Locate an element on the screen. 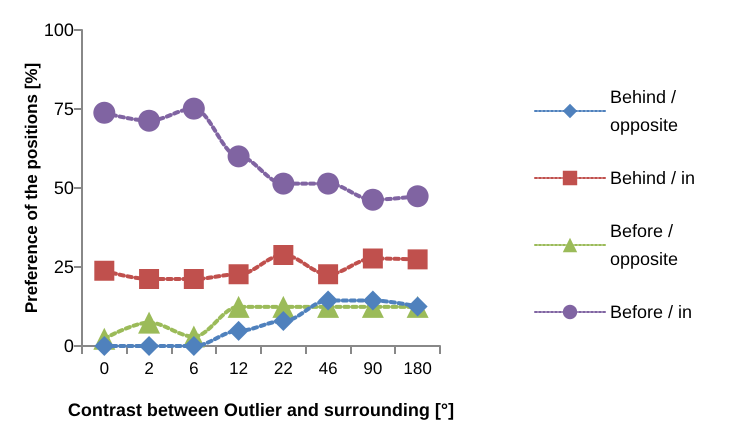 The height and width of the screenshot is (444, 743). y-tick-label: 75 is located at coordinates (64, 109).